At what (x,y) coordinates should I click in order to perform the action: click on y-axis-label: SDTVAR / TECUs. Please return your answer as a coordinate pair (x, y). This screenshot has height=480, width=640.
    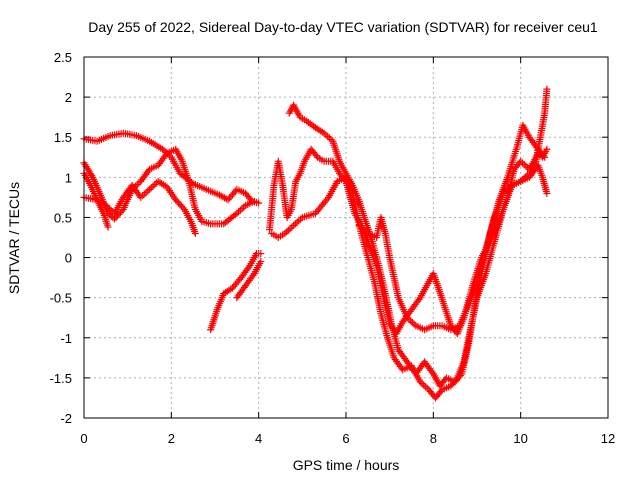
    Looking at the image, I should click on (14, 238).